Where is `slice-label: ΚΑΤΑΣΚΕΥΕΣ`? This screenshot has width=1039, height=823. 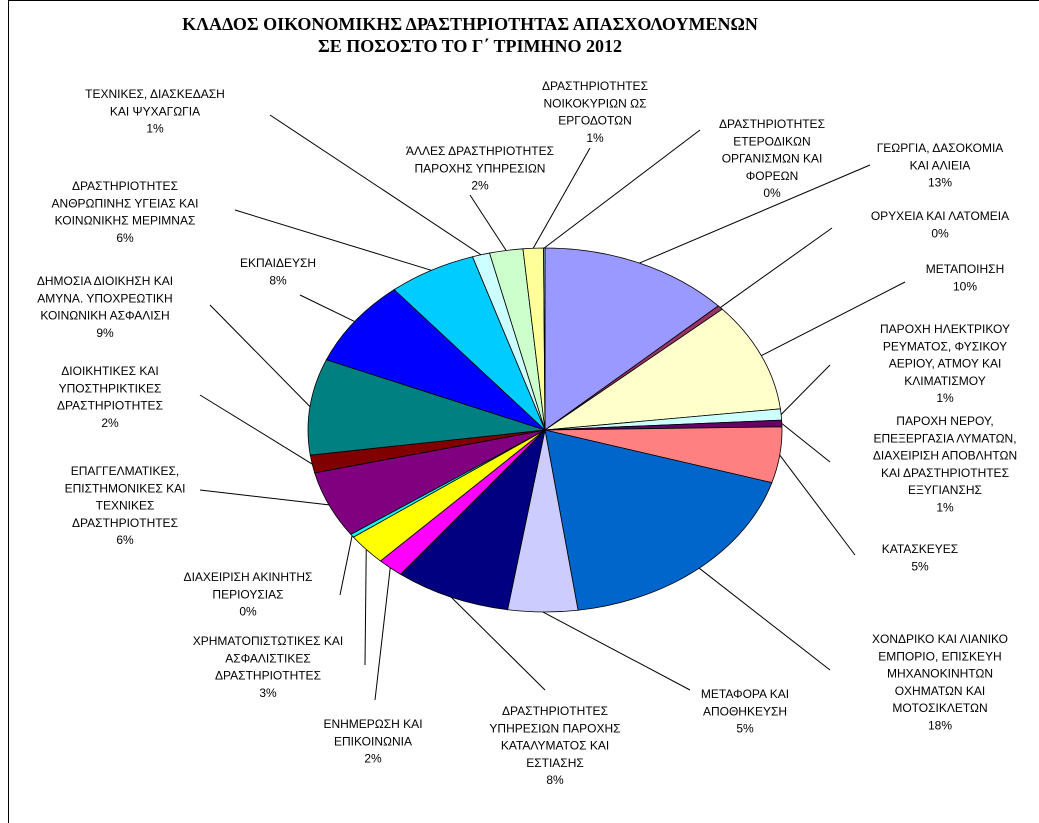 slice-label: ΚΑΤΑΣΚΕΥΕΣ is located at coordinates (920, 549).